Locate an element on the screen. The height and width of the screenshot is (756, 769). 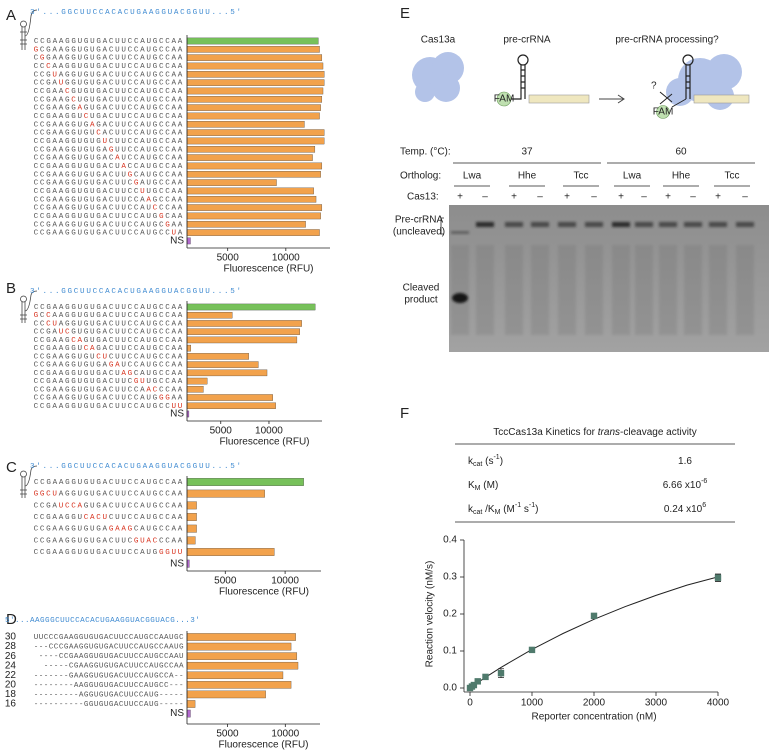
band-label: product is located at coordinates (421, 300).